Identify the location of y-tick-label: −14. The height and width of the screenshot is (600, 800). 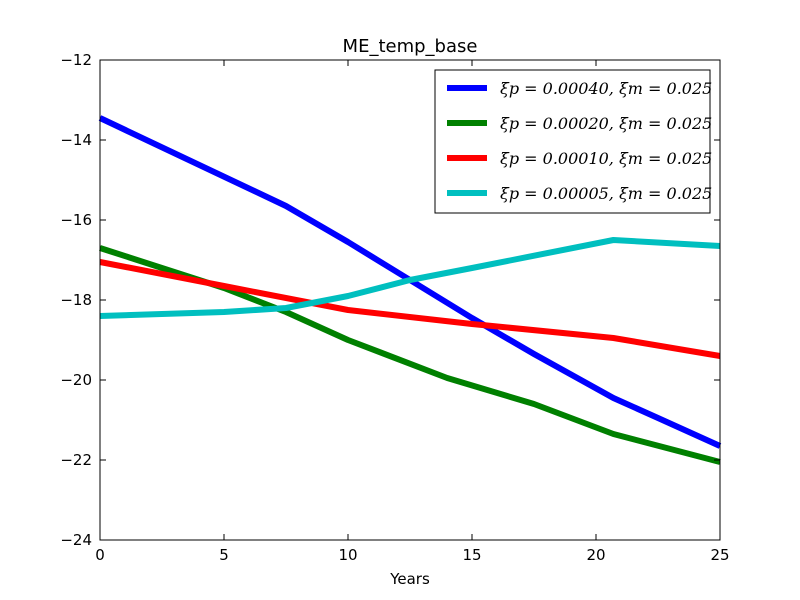
(76, 140).